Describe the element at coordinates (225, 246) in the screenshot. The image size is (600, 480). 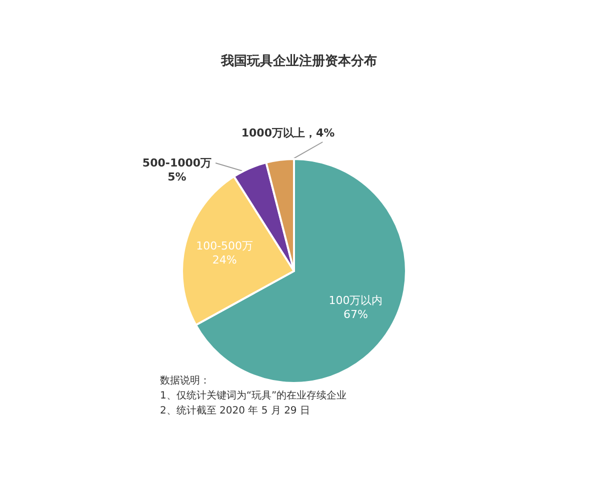
I see `slice-label: 100-500万` at that location.